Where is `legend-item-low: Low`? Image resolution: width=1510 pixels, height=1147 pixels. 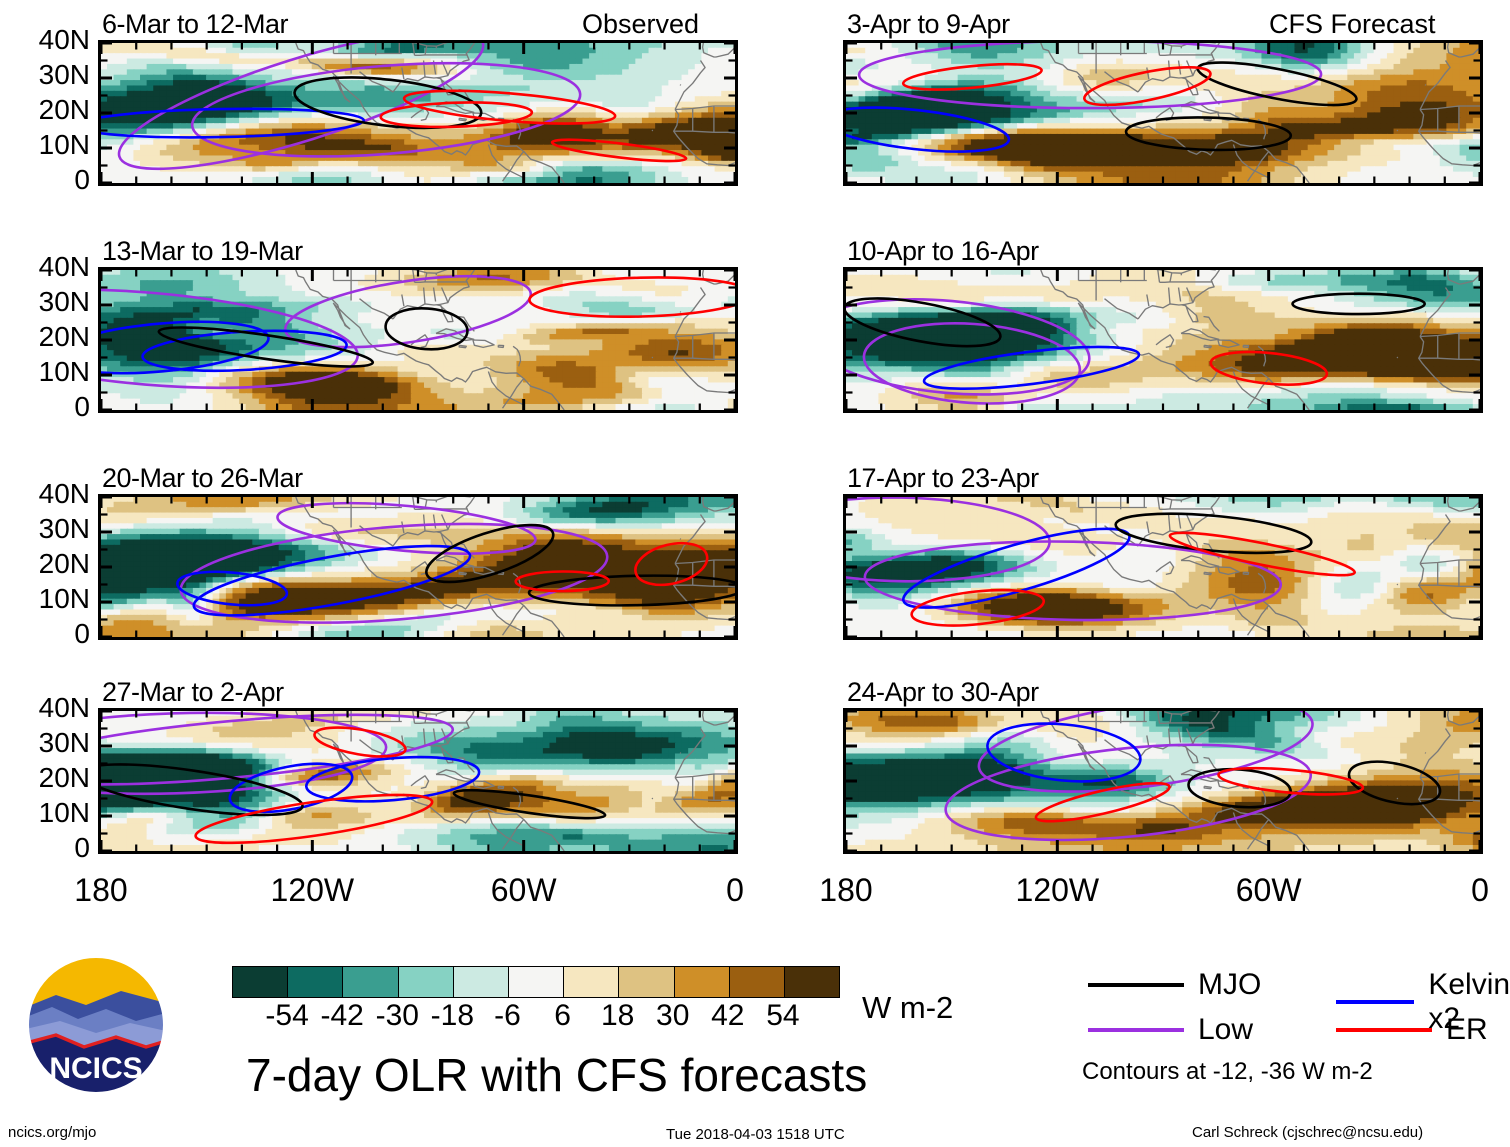 legend-item-low: Low is located at coordinates (1170, 1030).